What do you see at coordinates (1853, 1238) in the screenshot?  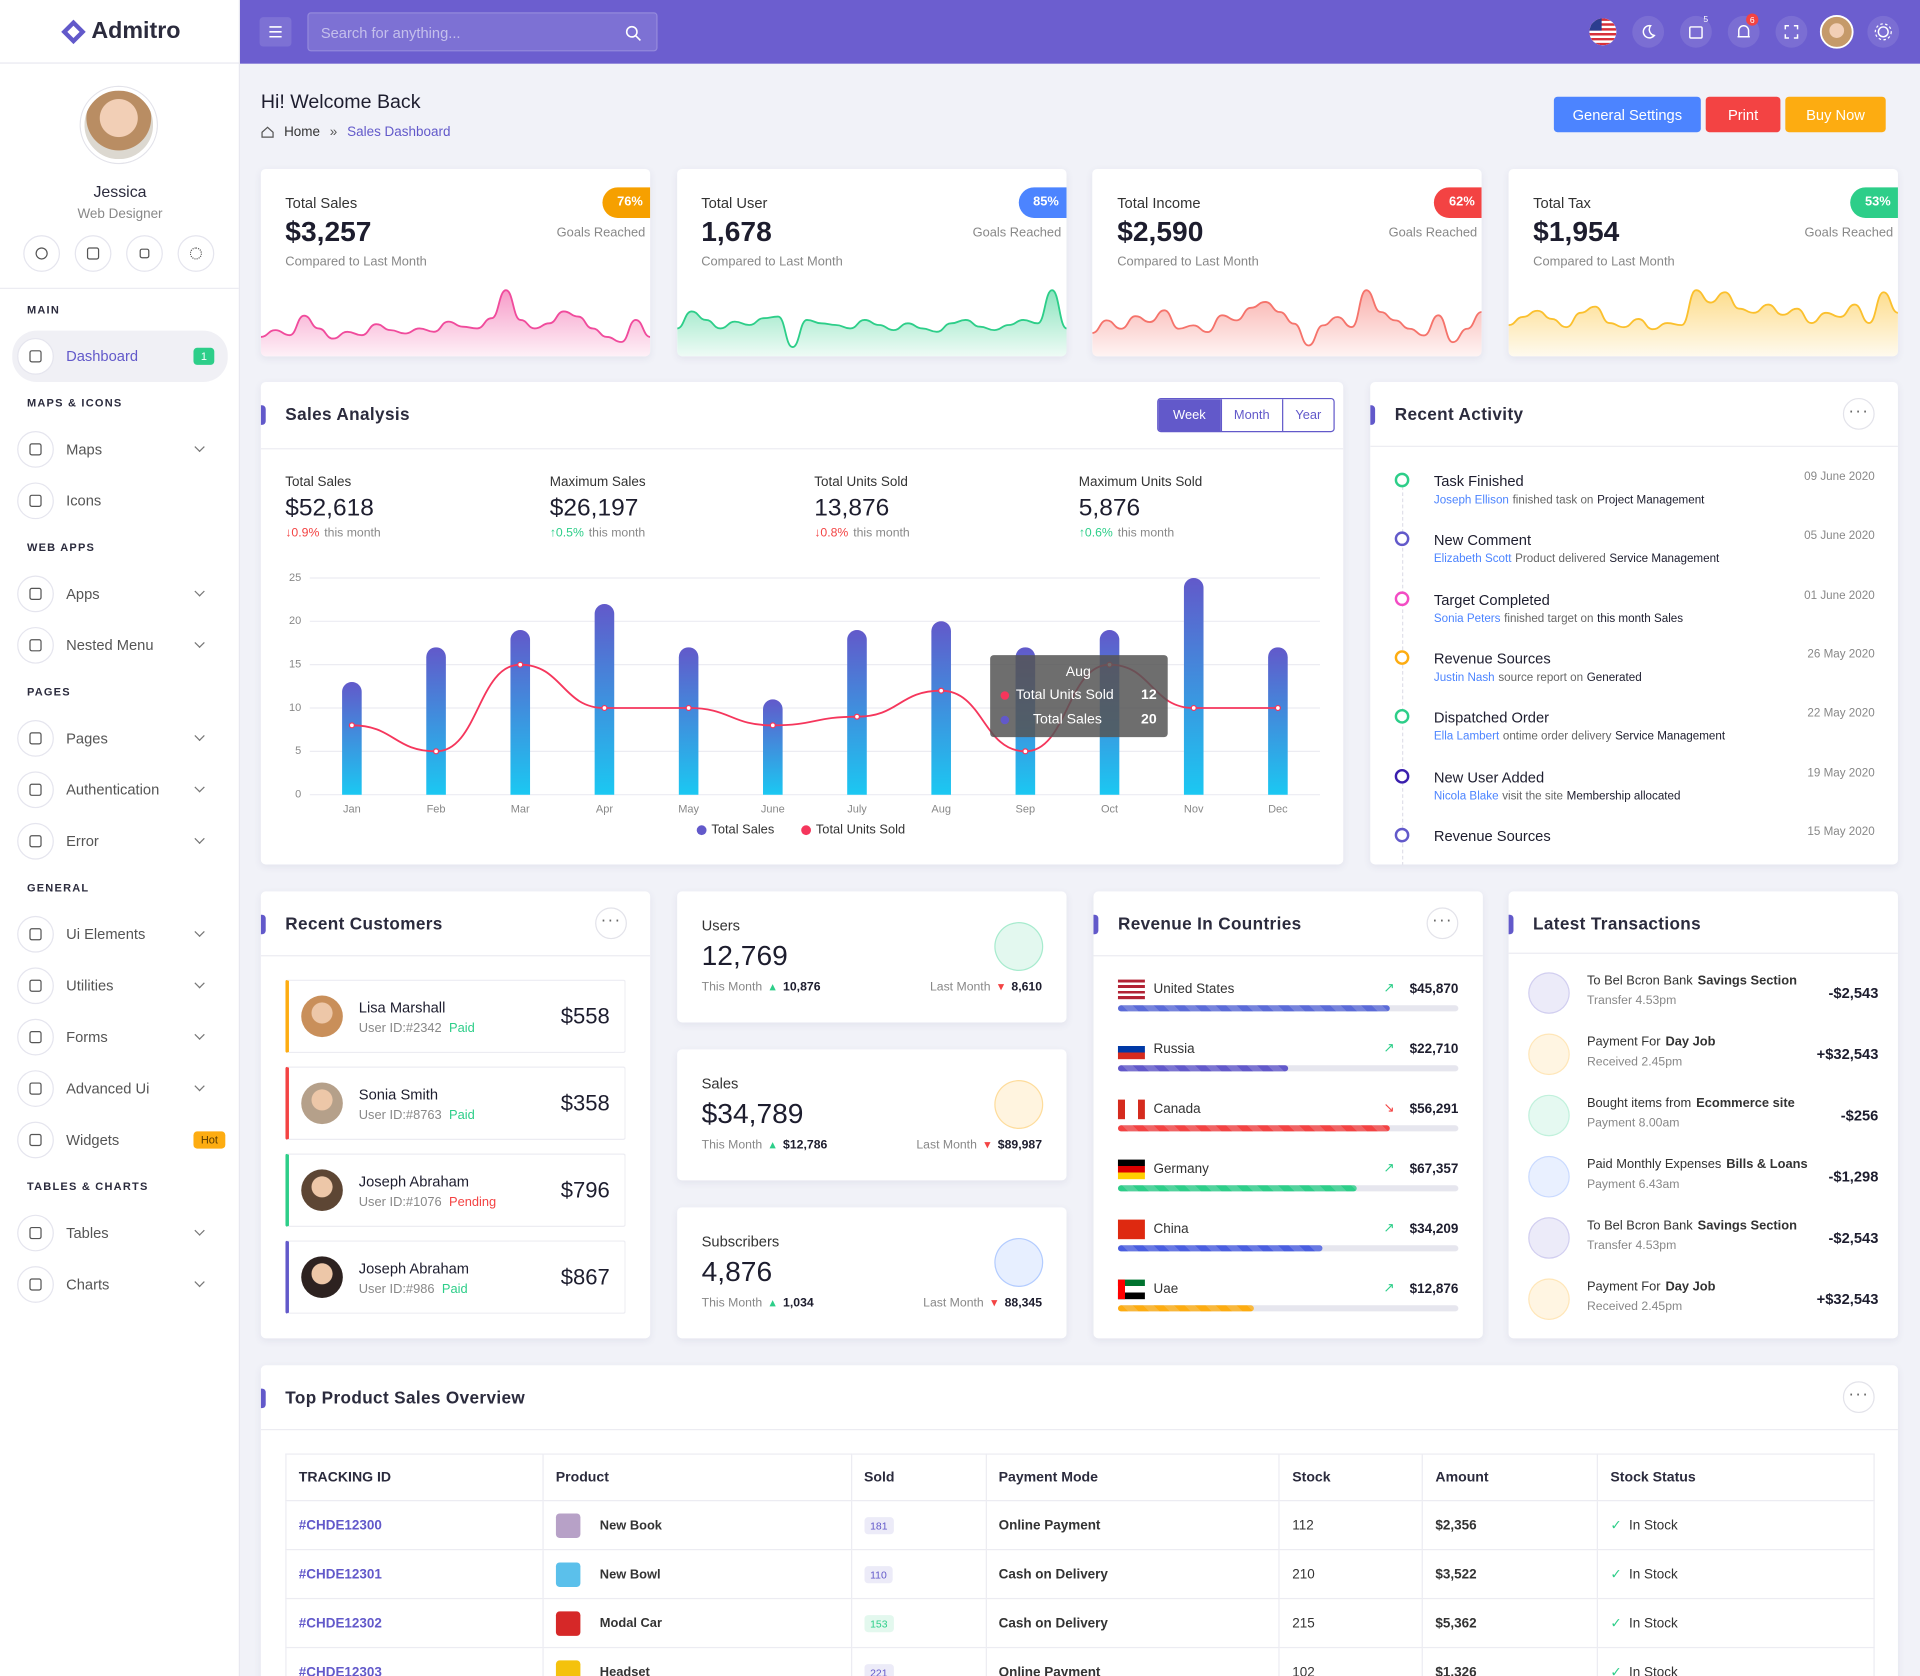 I see `transaction-amount: -$2,543` at bounding box center [1853, 1238].